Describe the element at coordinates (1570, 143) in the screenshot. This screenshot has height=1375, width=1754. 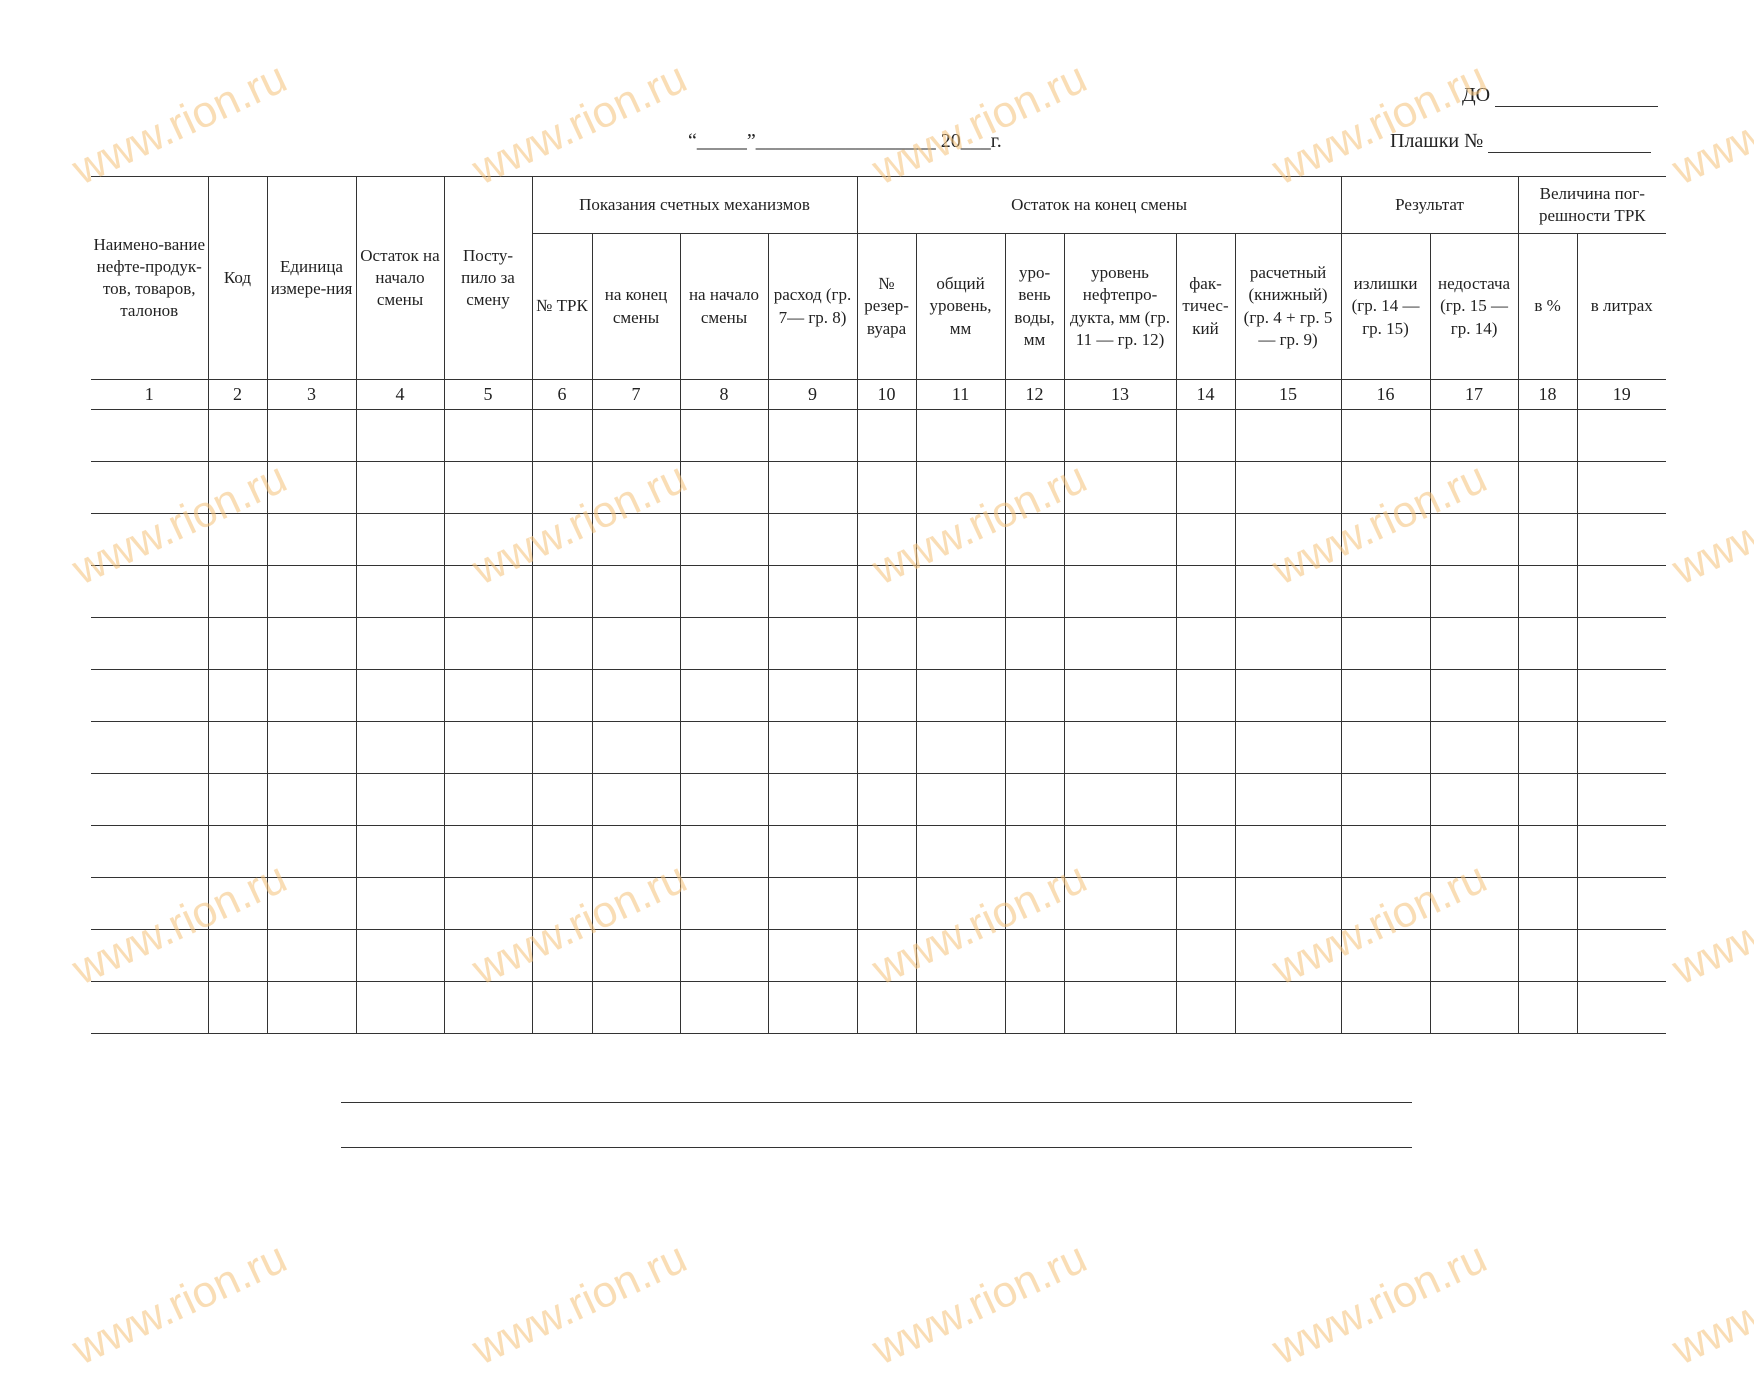
I see `plashki-input` at that location.